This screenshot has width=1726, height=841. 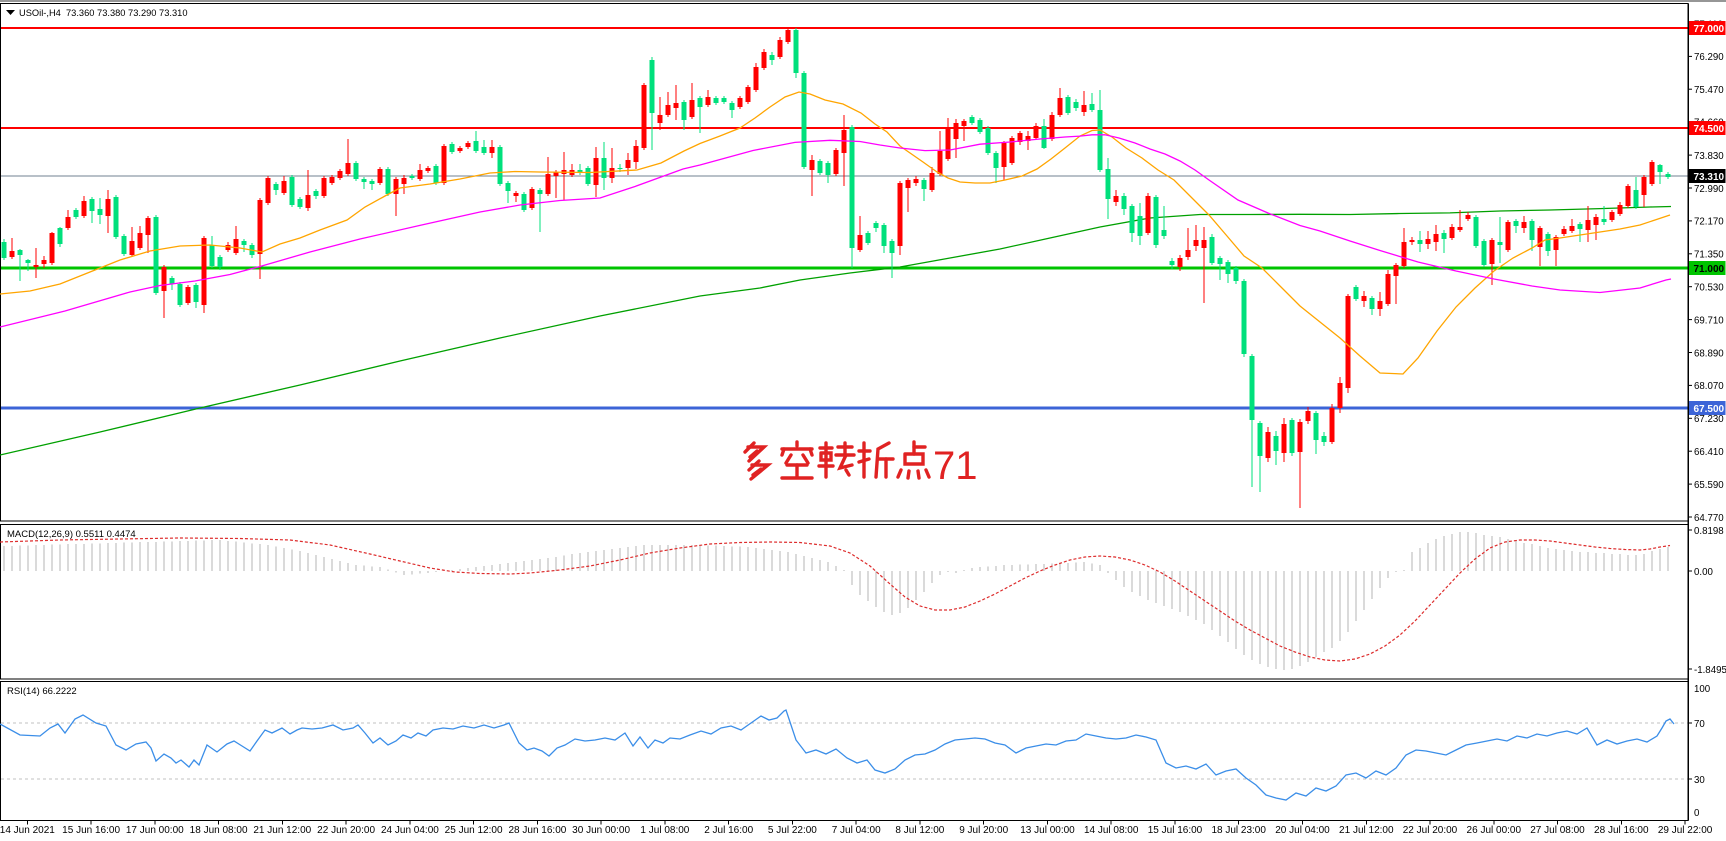 What do you see at coordinates (1697, 813) in the screenshot?
I see `svg-text: 0` at bounding box center [1697, 813].